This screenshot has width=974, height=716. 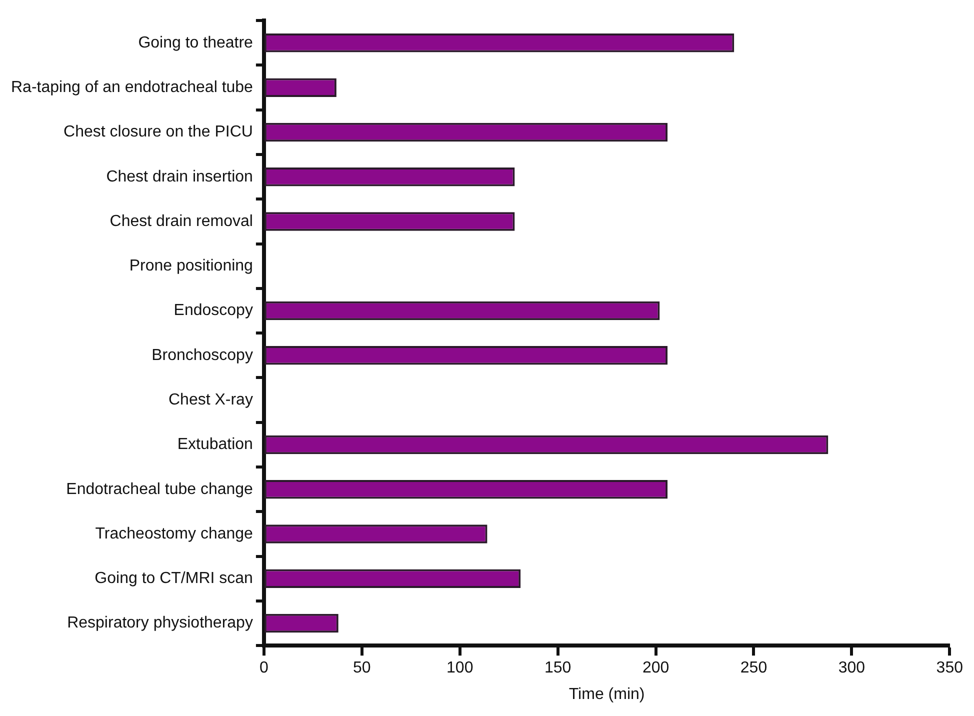 What do you see at coordinates (181, 221) in the screenshot?
I see `y-tick-label: Chest drain removal` at bounding box center [181, 221].